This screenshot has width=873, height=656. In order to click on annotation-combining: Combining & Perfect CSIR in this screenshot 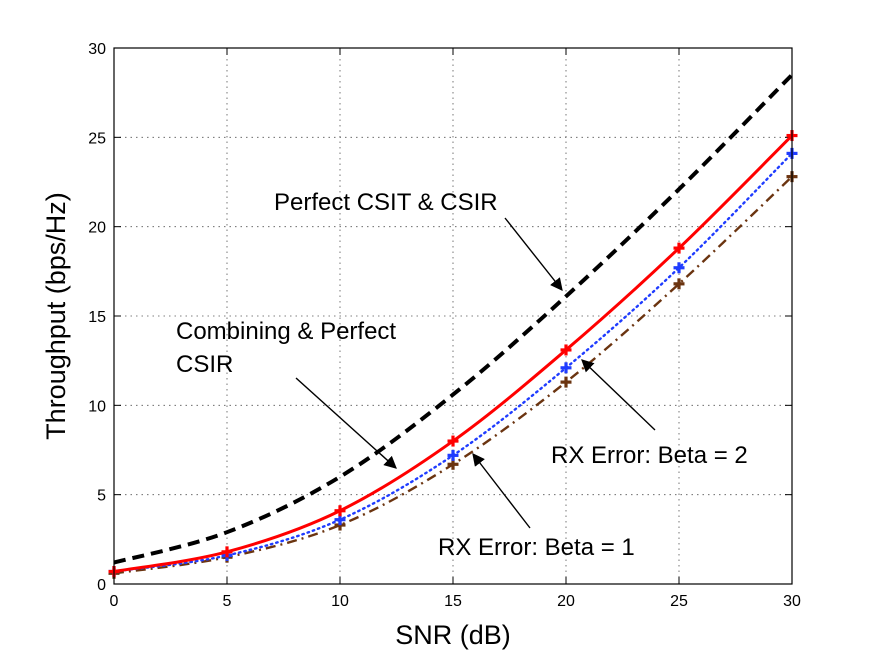, I will do `click(286, 393)`.